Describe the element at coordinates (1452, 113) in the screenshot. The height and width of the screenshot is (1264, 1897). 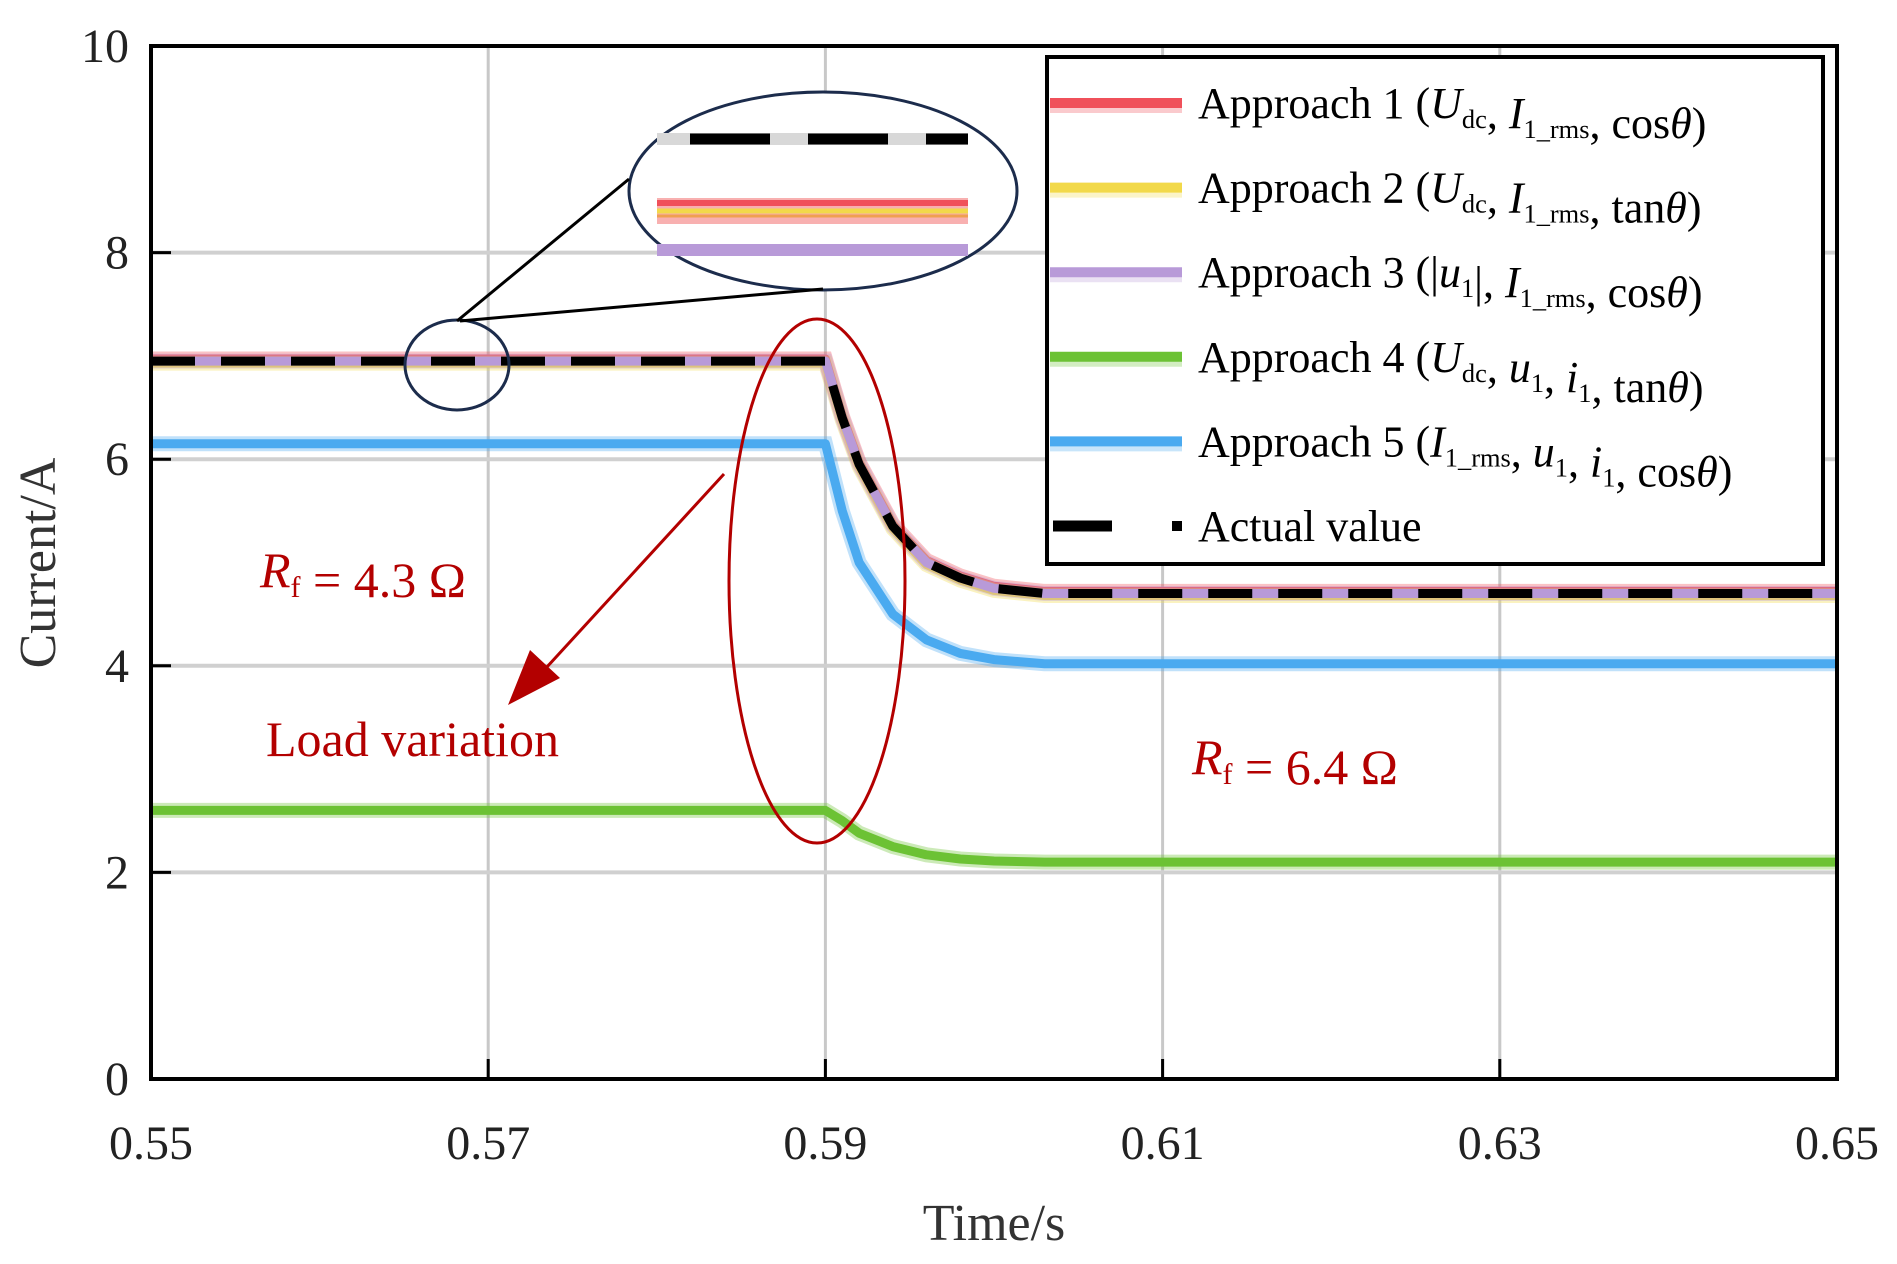
I see `legend-label-1: Approach 1 (Udc, I1_rms, cosθ)` at that location.